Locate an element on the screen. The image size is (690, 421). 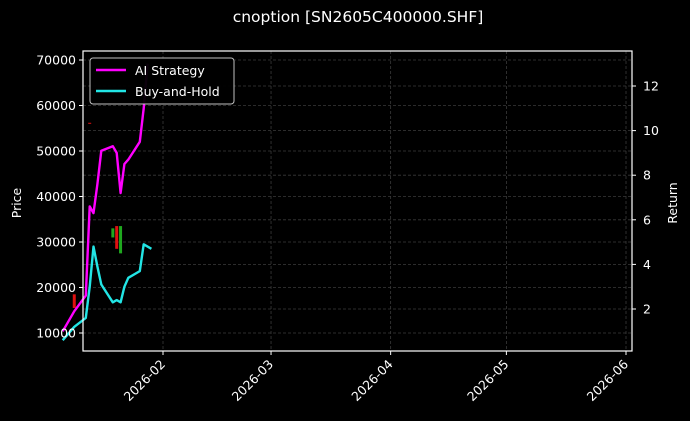
left-y-tick-label: 30000 is located at coordinates (56, 242).